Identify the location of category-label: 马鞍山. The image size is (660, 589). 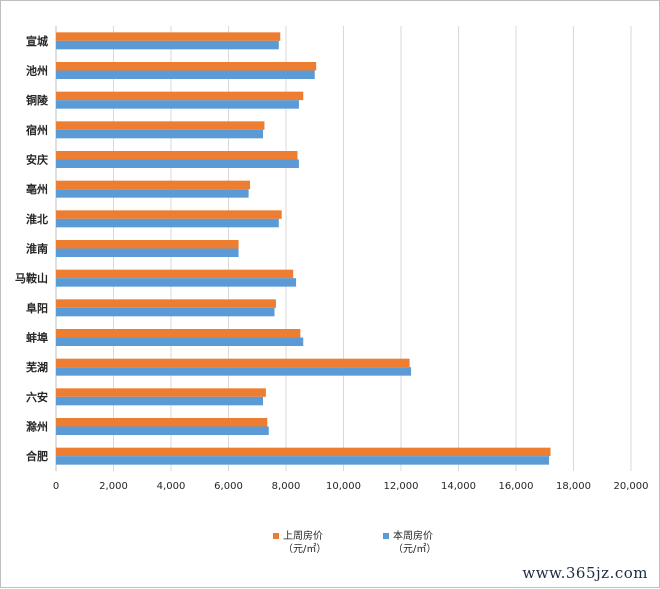
(31, 278).